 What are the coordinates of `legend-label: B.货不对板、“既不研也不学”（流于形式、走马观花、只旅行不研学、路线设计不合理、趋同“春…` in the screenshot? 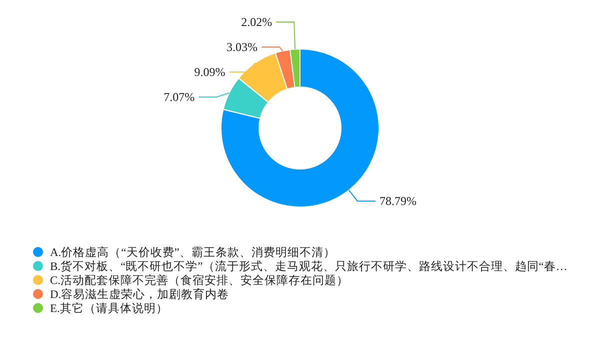 It's located at (309, 266).